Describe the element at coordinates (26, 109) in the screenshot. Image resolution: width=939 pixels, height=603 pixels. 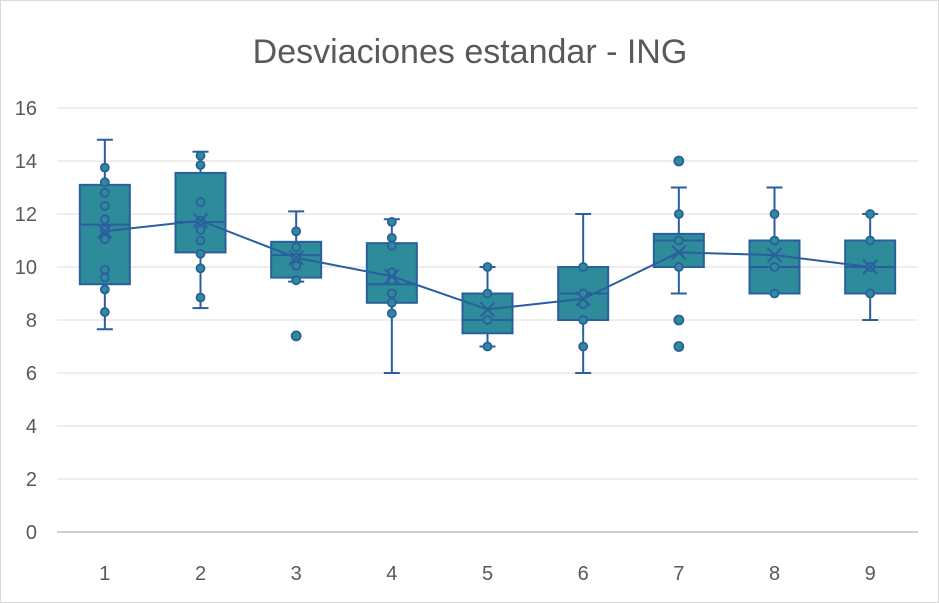
I see `y-tick-label: 16` at that location.